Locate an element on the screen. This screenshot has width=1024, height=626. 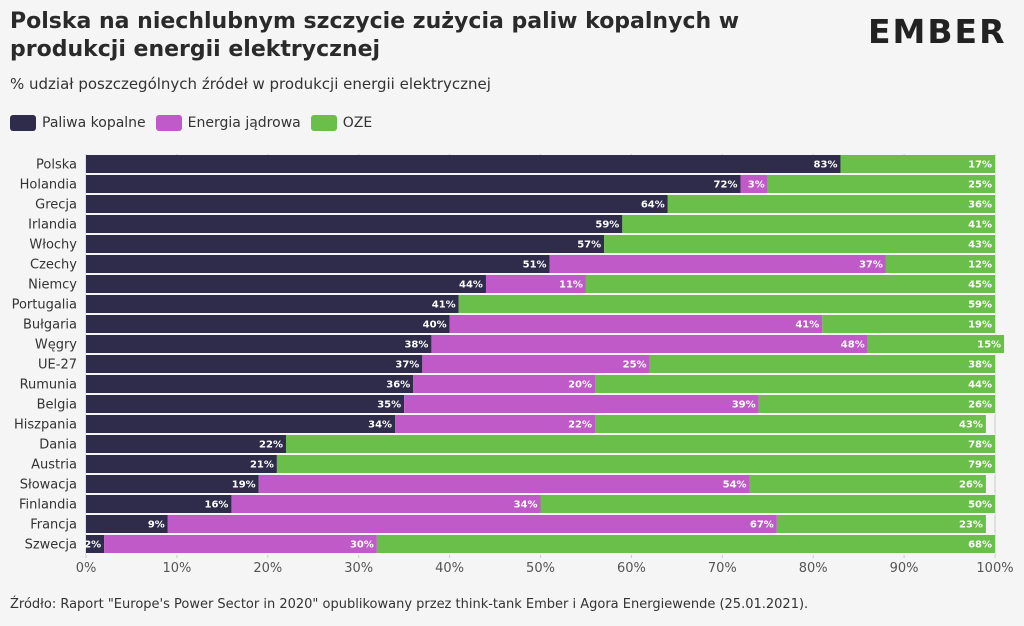
legend-label-renewables: OZE is located at coordinates (357, 123).